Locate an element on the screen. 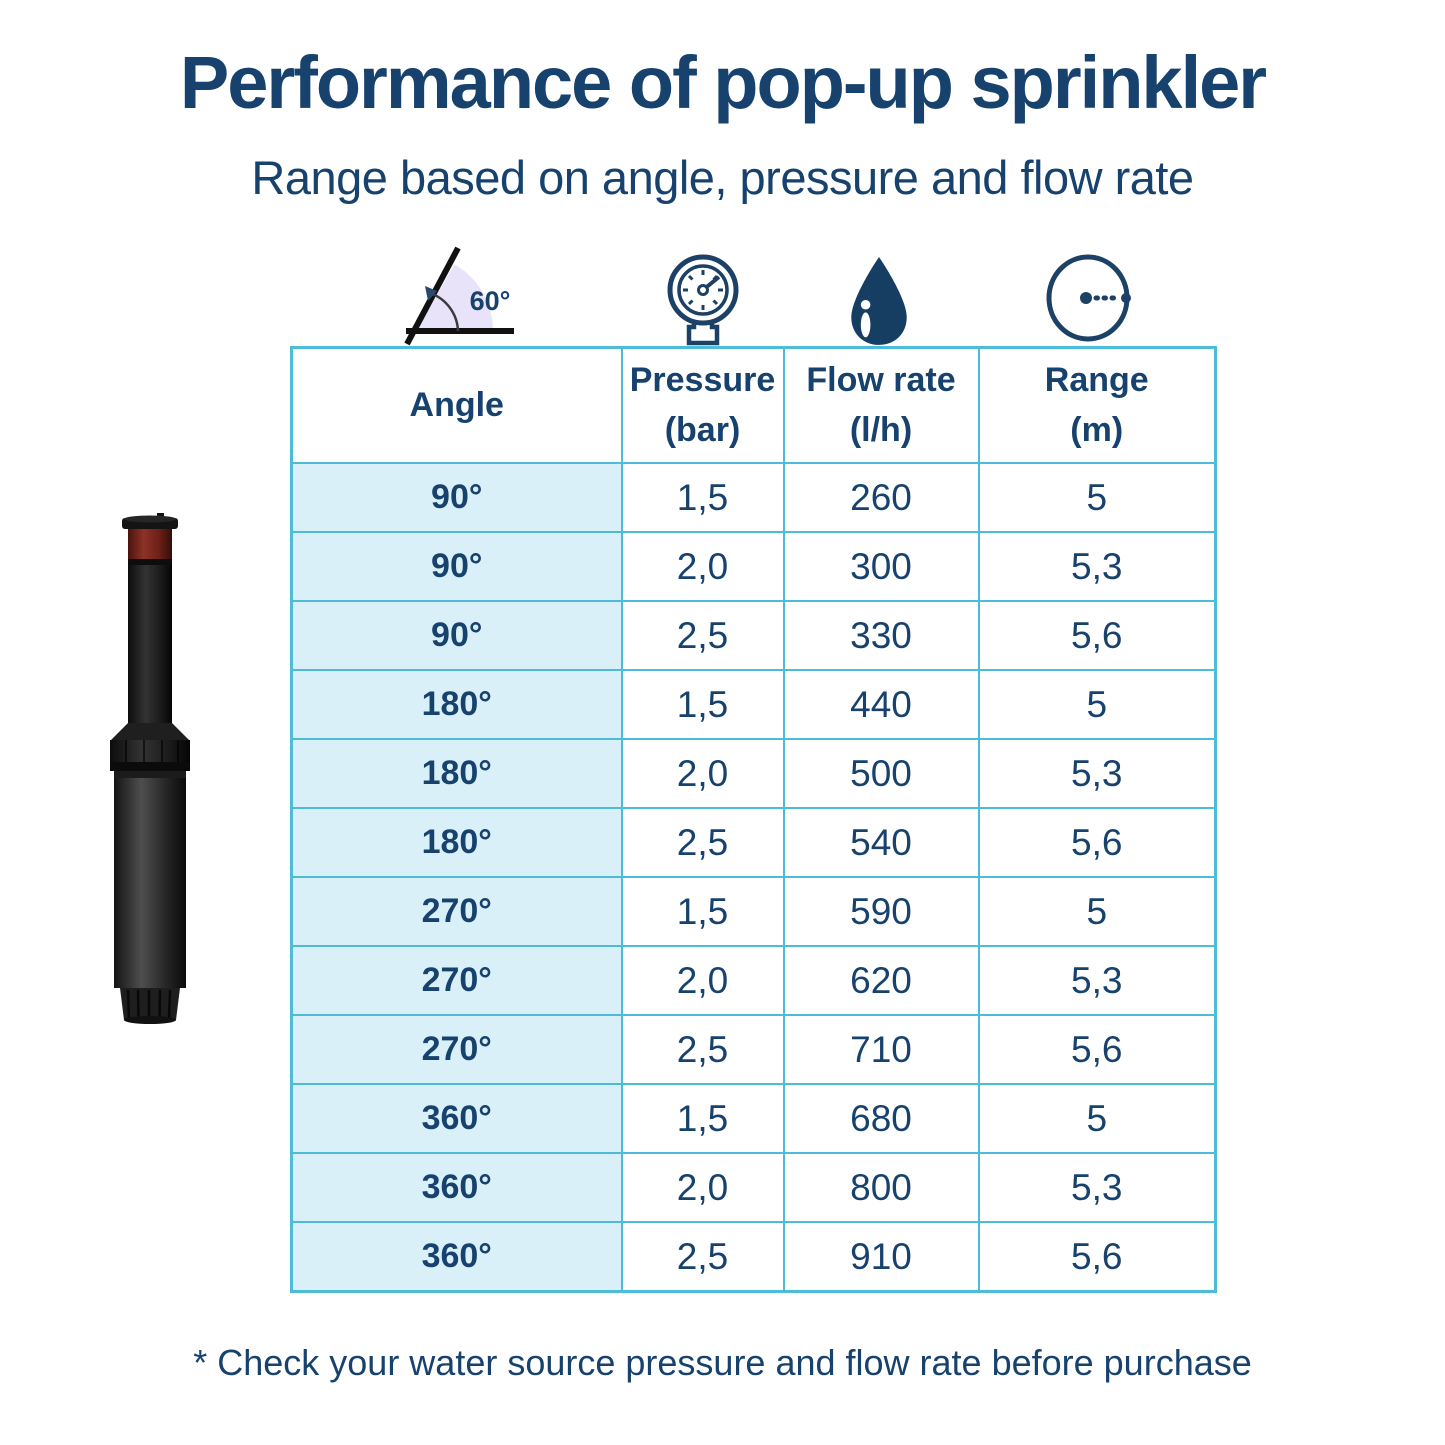  flow-cell: 300 is located at coordinates (881, 566).